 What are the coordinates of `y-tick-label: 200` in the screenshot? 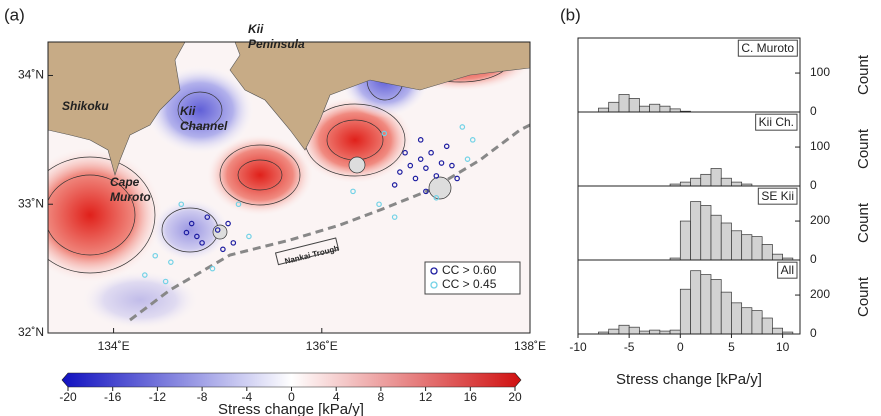 It's located at (820, 294).